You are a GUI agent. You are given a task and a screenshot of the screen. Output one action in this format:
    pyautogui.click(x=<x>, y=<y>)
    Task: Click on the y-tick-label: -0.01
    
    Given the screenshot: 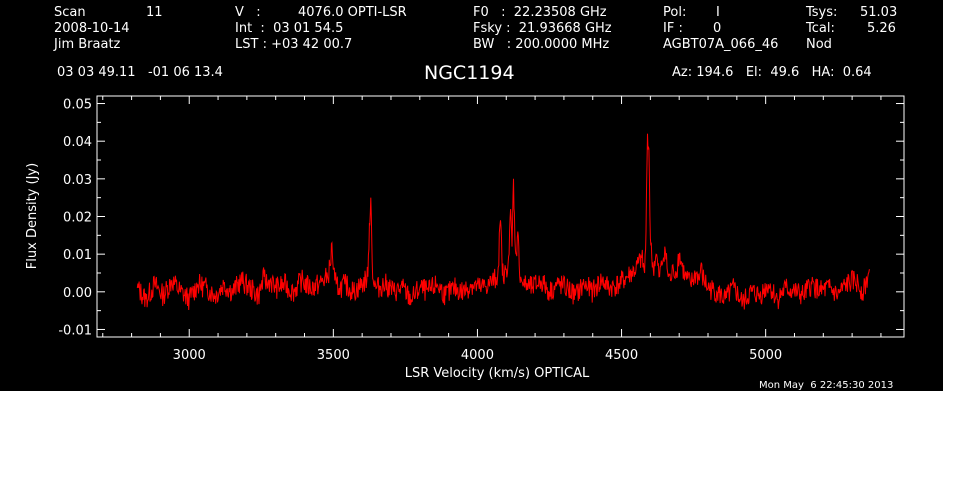 What is the action you would take?
    pyautogui.click(x=75, y=330)
    